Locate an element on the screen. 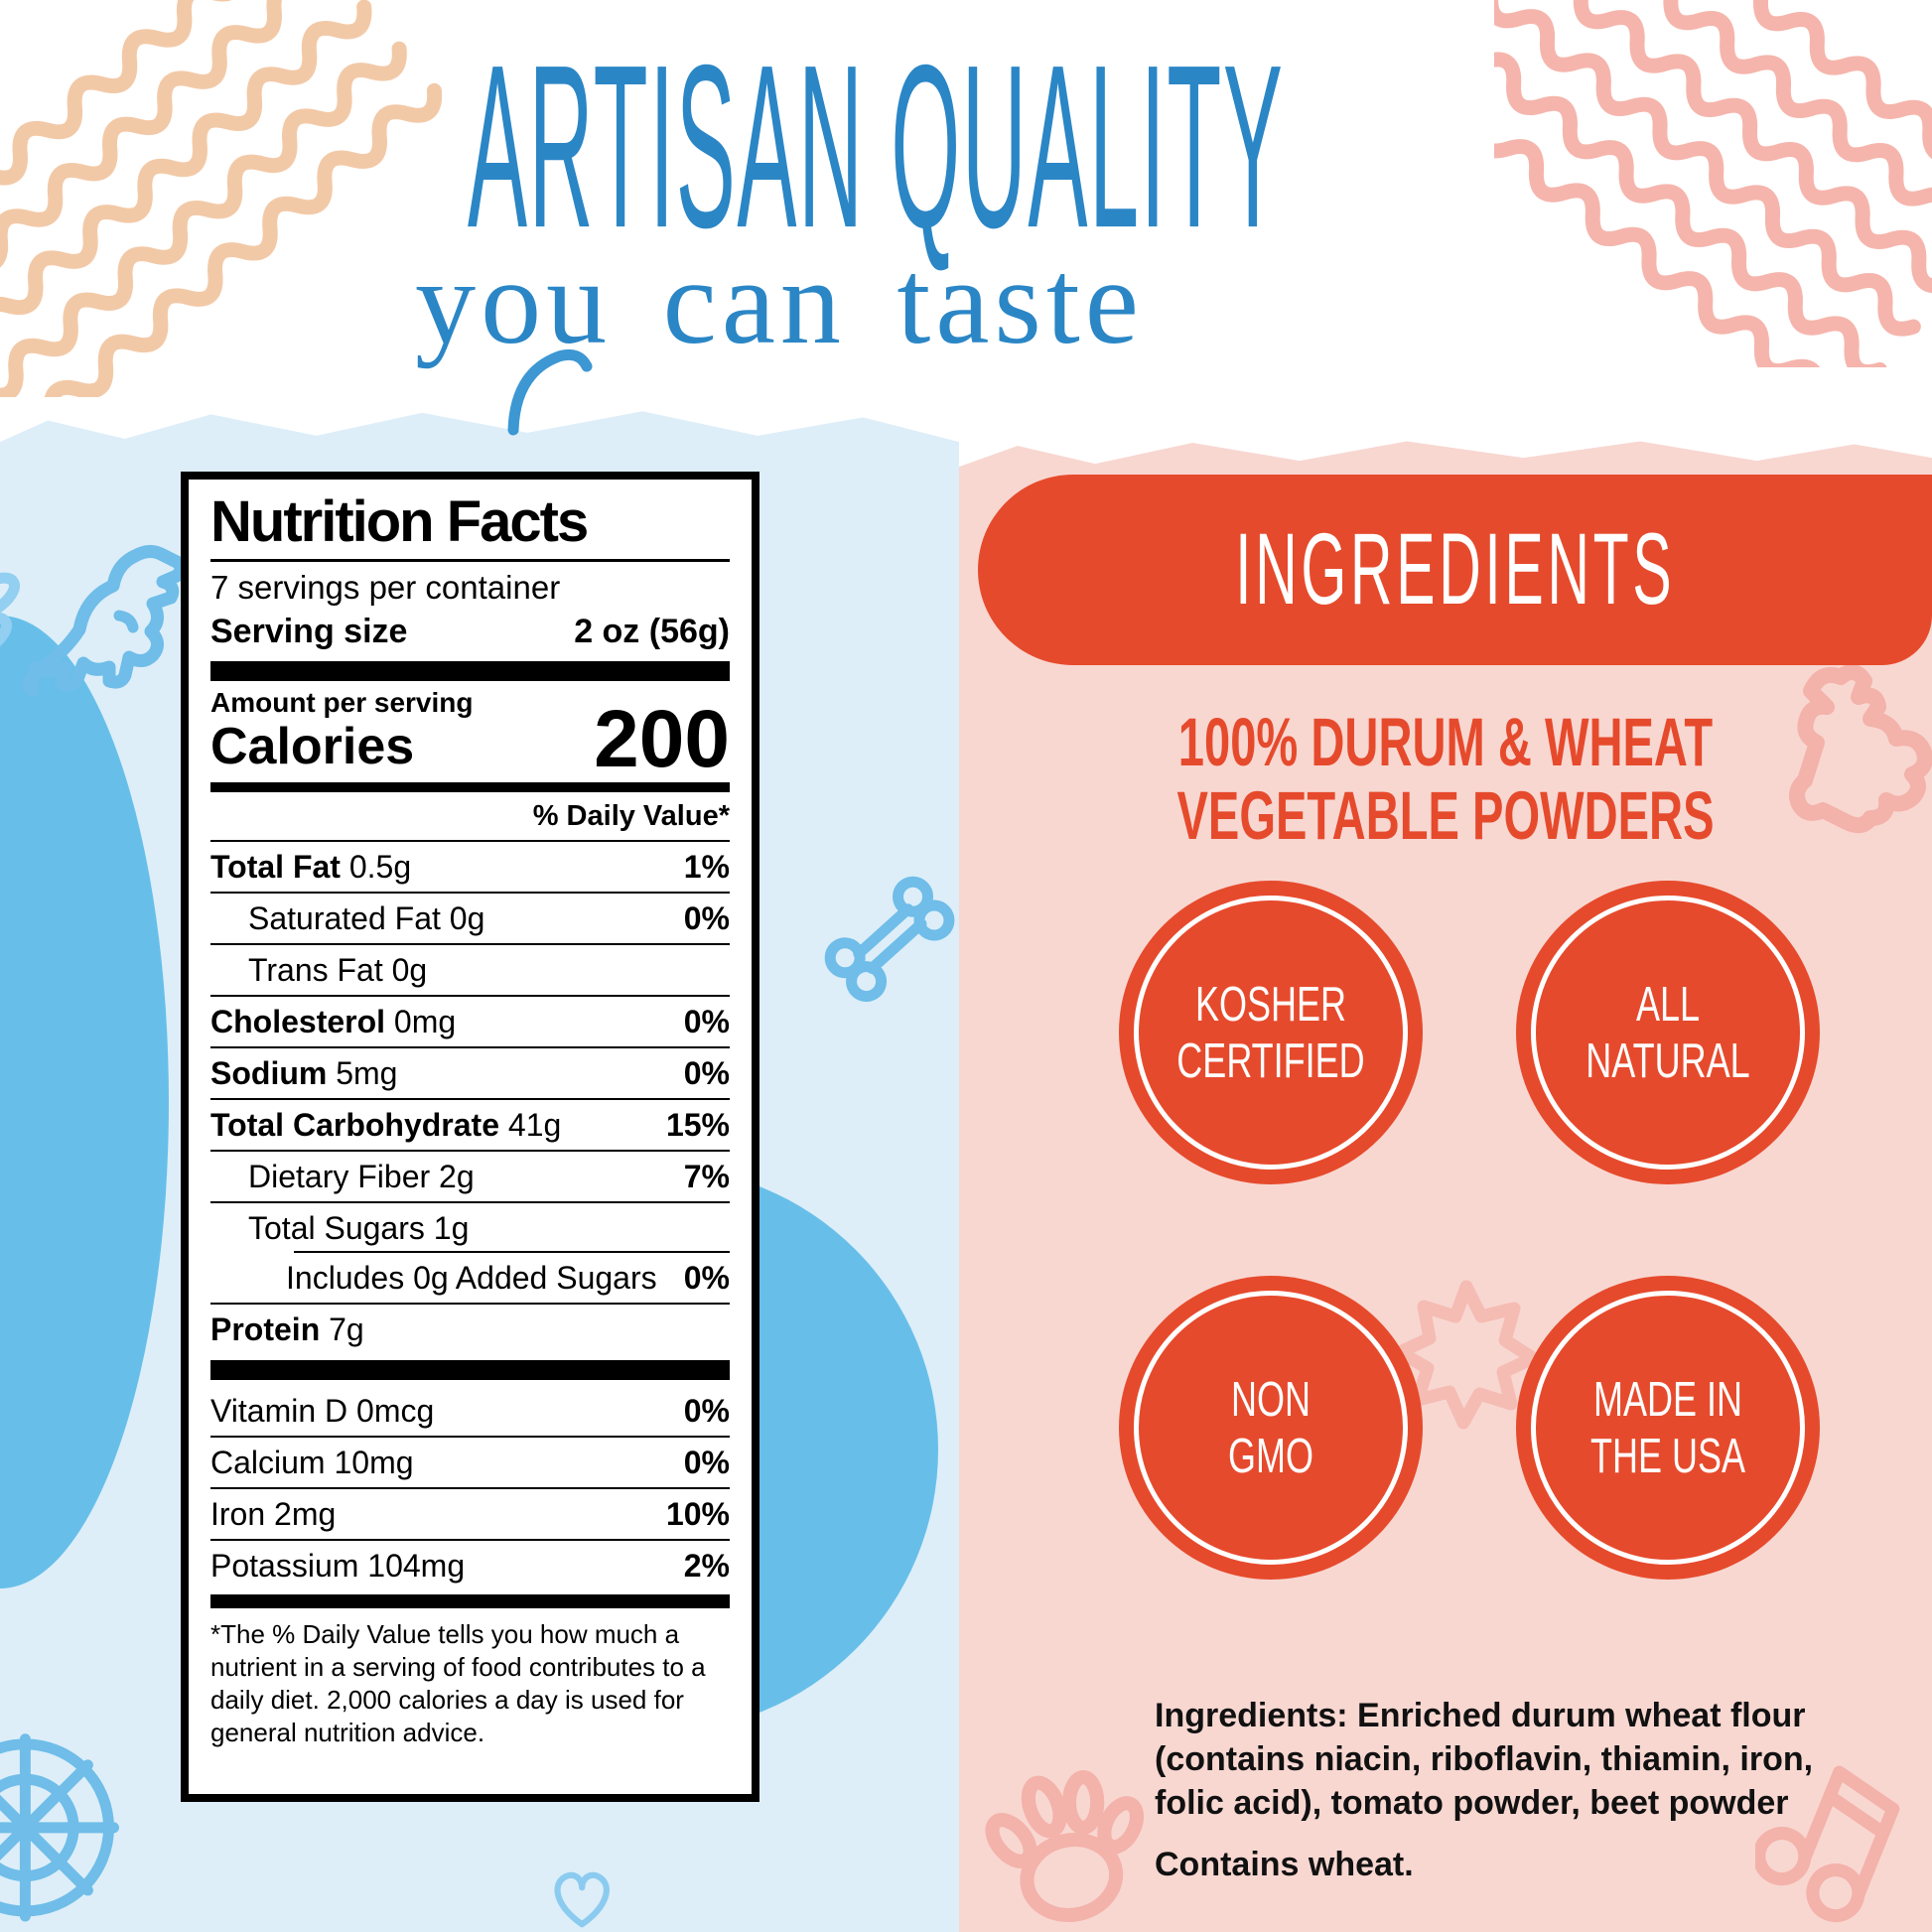 The width and height of the screenshot is (1932, 1932). swoosh-icon is located at coordinates (550, 392).